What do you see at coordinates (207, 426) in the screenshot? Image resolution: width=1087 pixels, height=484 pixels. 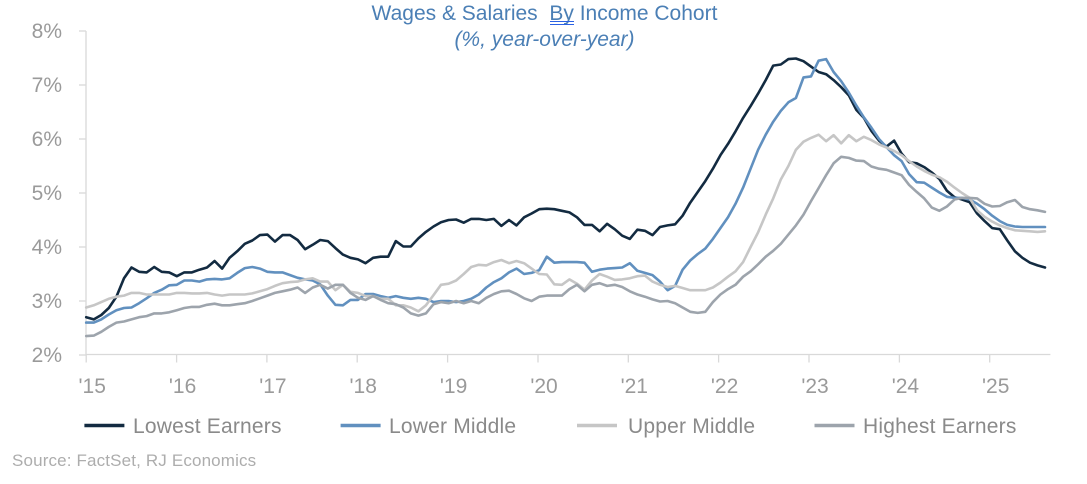 I see `svg-text: Lowest Earners` at bounding box center [207, 426].